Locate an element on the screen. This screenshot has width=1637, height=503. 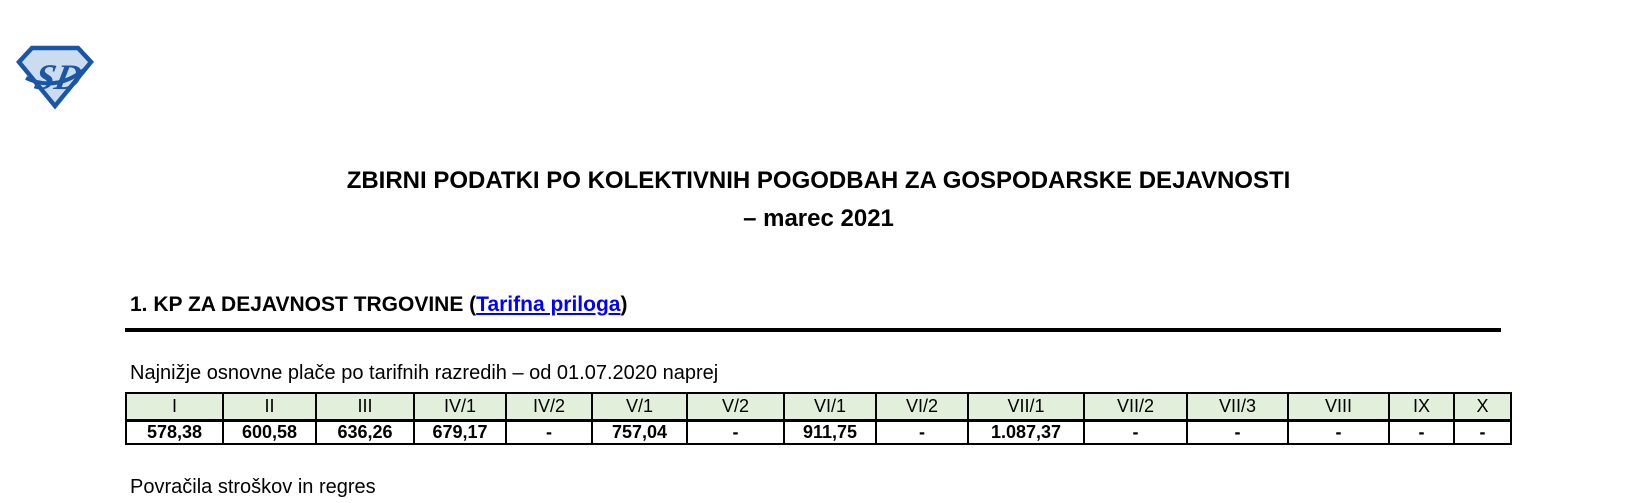
header-cell: IV/2 is located at coordinates (549, 407).